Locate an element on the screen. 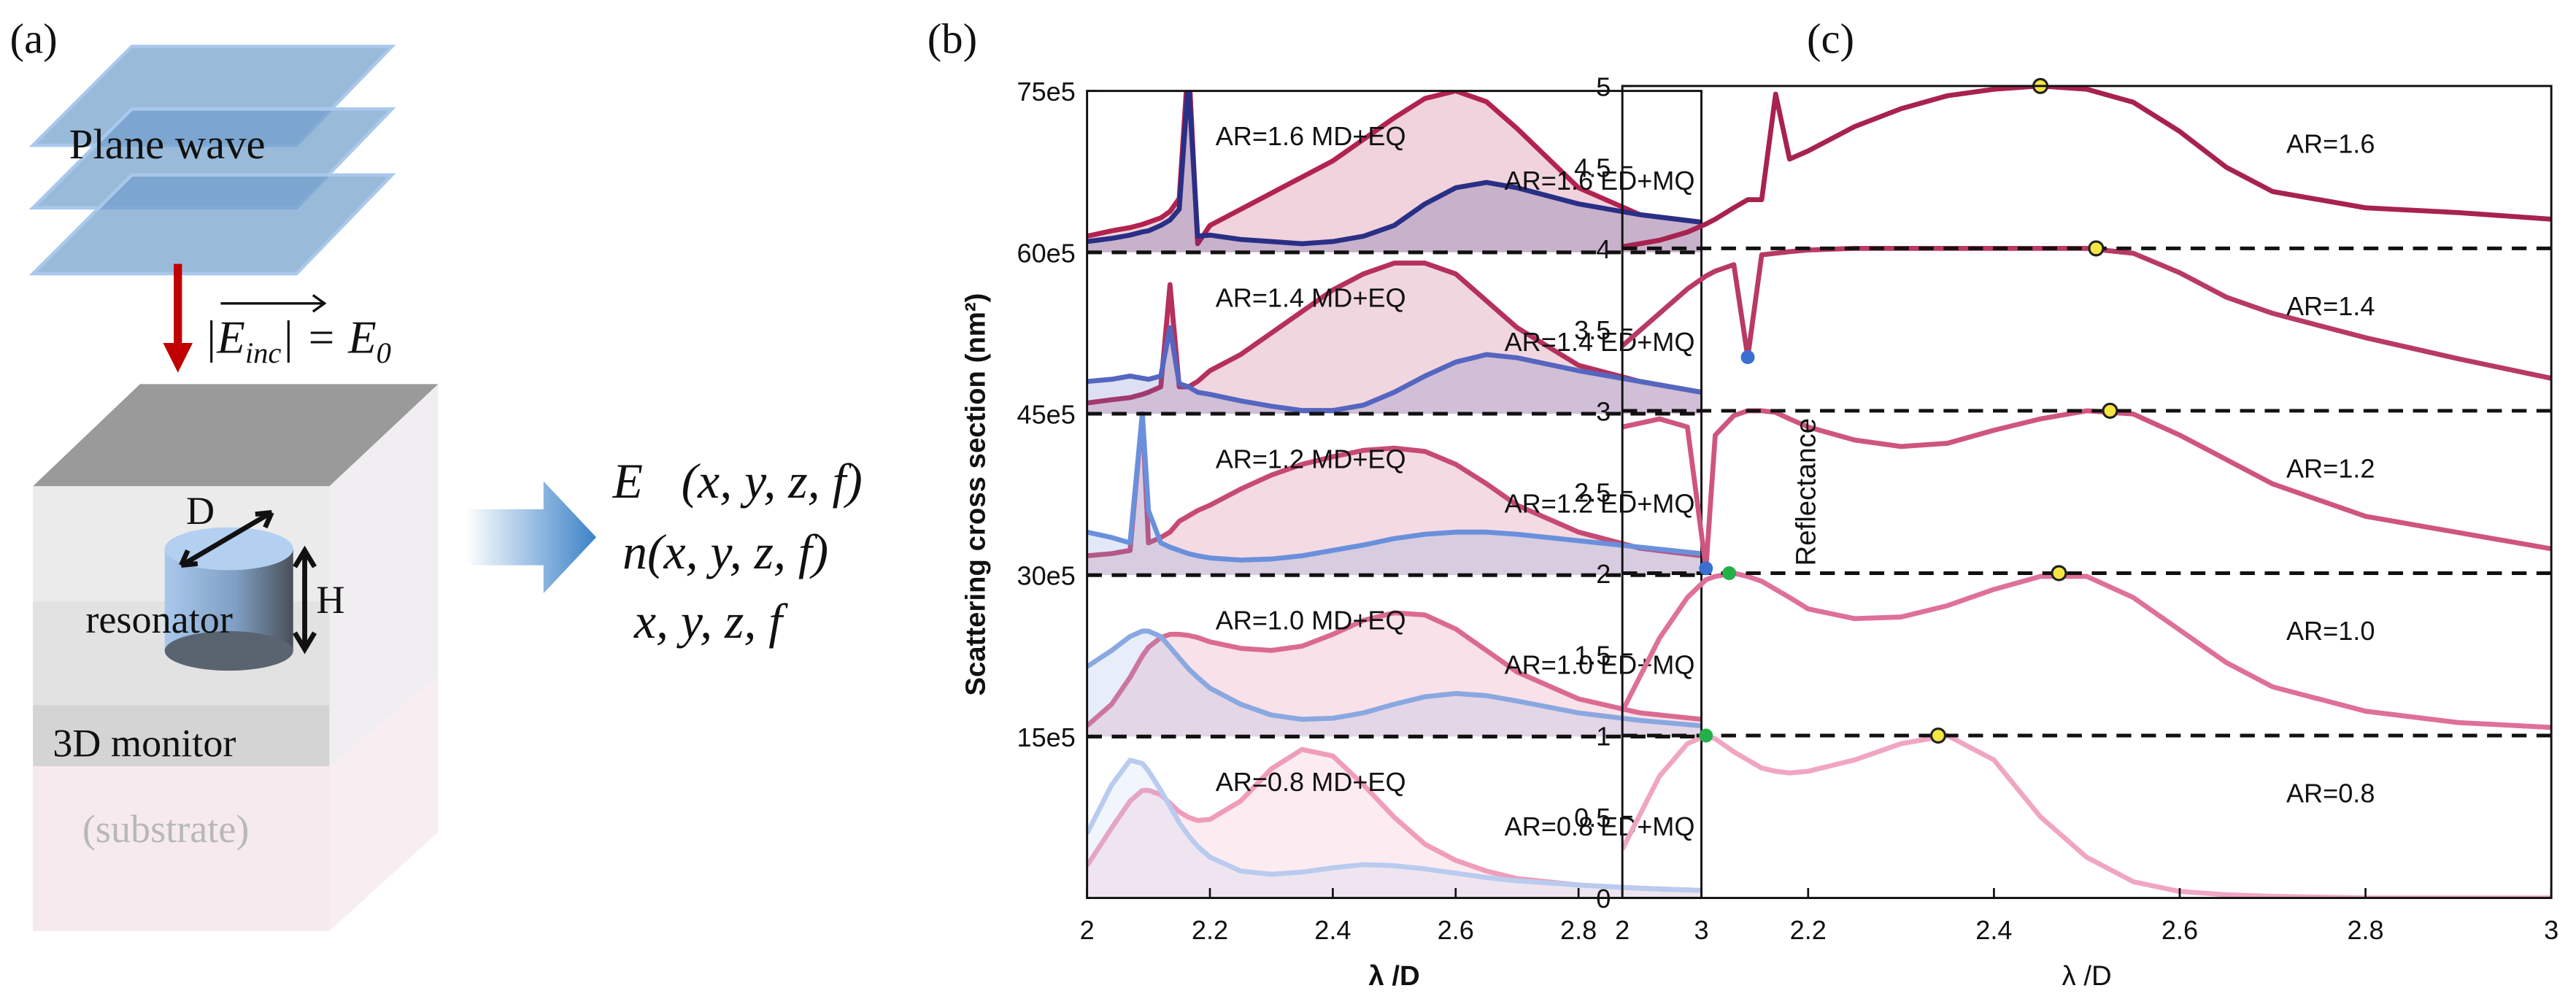 The height and width of the screenshot is (1007, 2576). y-tick-label: 3.5 is located at coordinates (1592, 330).